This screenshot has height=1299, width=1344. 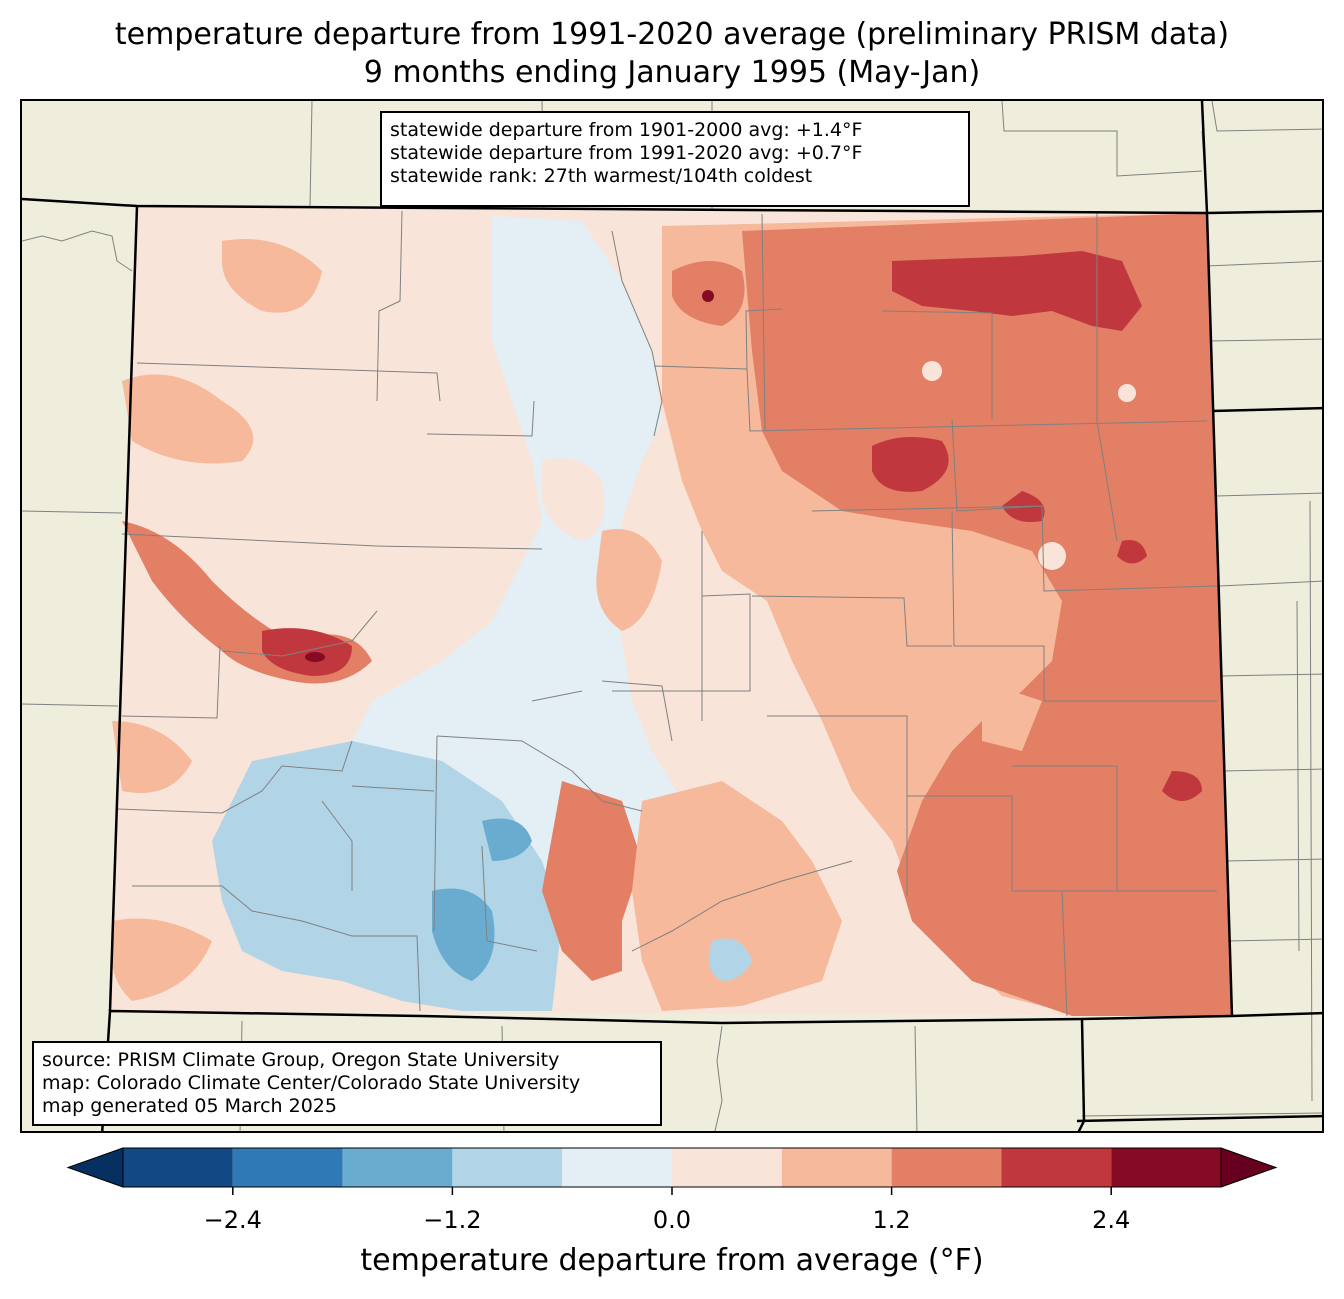 What do you see at coordinates (1111, 1220) in the screenshot?
I see `tick-label: 2.4` at bounding box center [1111, 1220].